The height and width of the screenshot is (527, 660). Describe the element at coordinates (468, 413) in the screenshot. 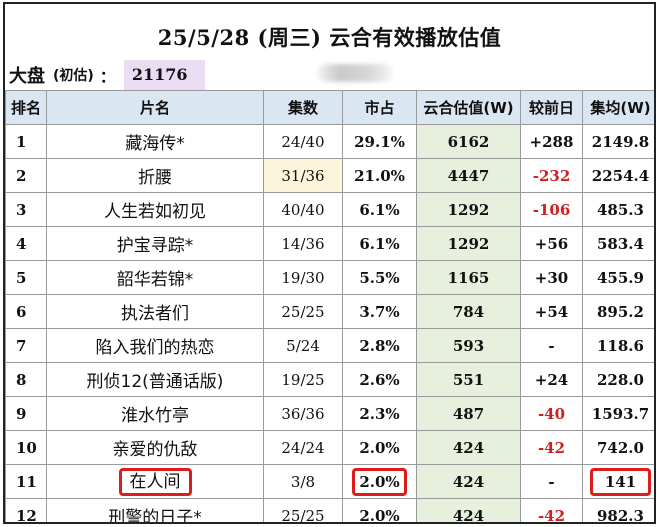

I see `estimate-cell: 487` at that location.